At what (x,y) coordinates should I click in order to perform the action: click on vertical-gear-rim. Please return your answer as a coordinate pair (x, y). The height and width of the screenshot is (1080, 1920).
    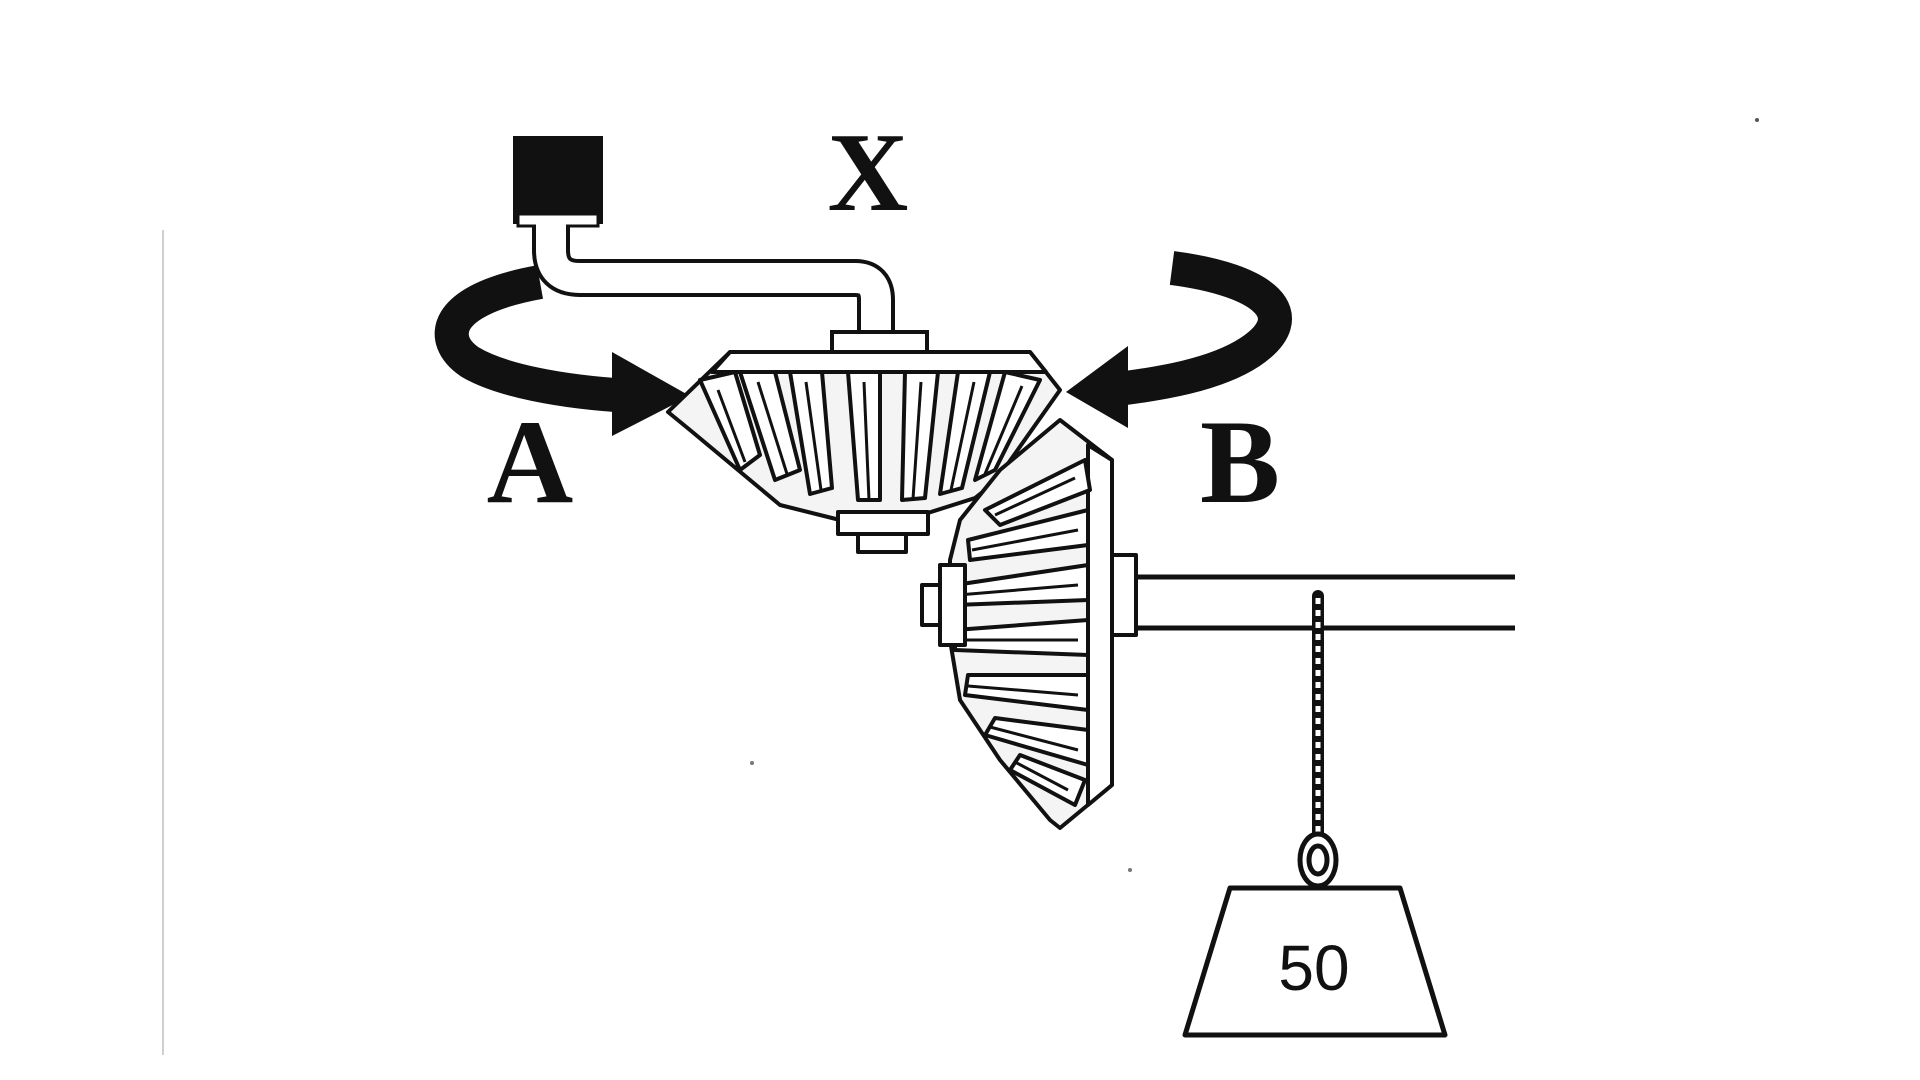
    Looking at the image, I should click on (1100, 625).